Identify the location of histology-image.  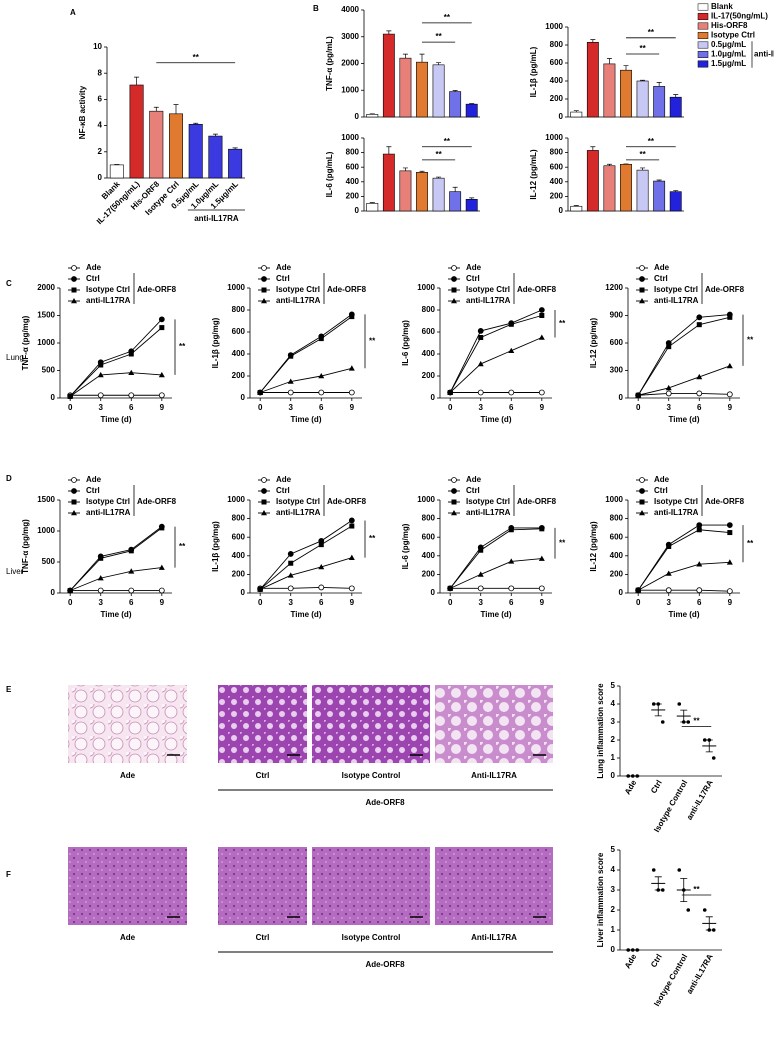
(494, 886).